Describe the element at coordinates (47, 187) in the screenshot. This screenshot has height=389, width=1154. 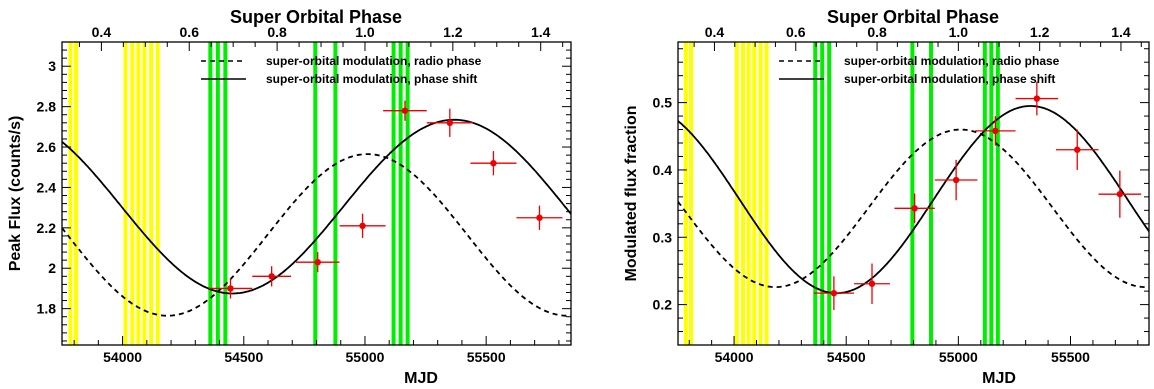
I see `y-tick-label: 2.4` at that location.